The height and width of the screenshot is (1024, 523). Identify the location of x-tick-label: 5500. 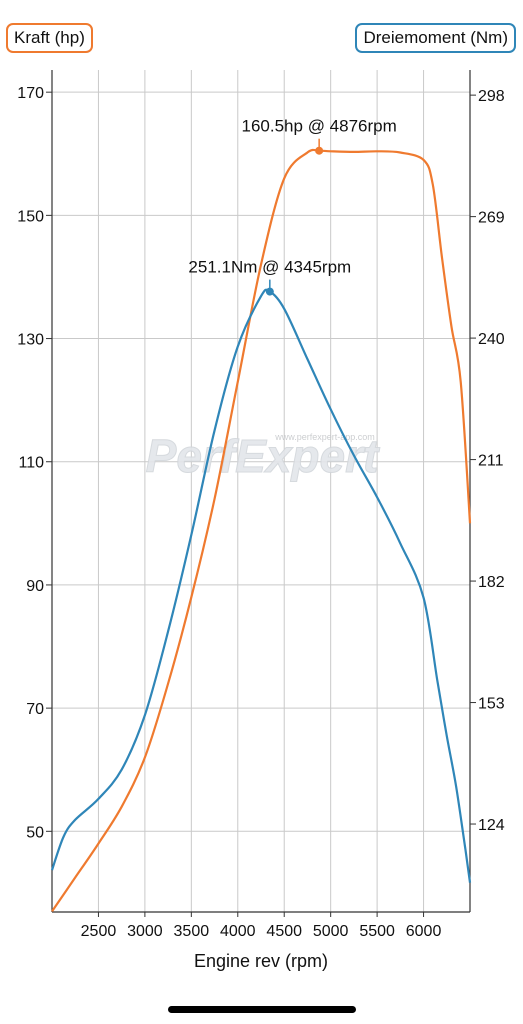
(377, 931).